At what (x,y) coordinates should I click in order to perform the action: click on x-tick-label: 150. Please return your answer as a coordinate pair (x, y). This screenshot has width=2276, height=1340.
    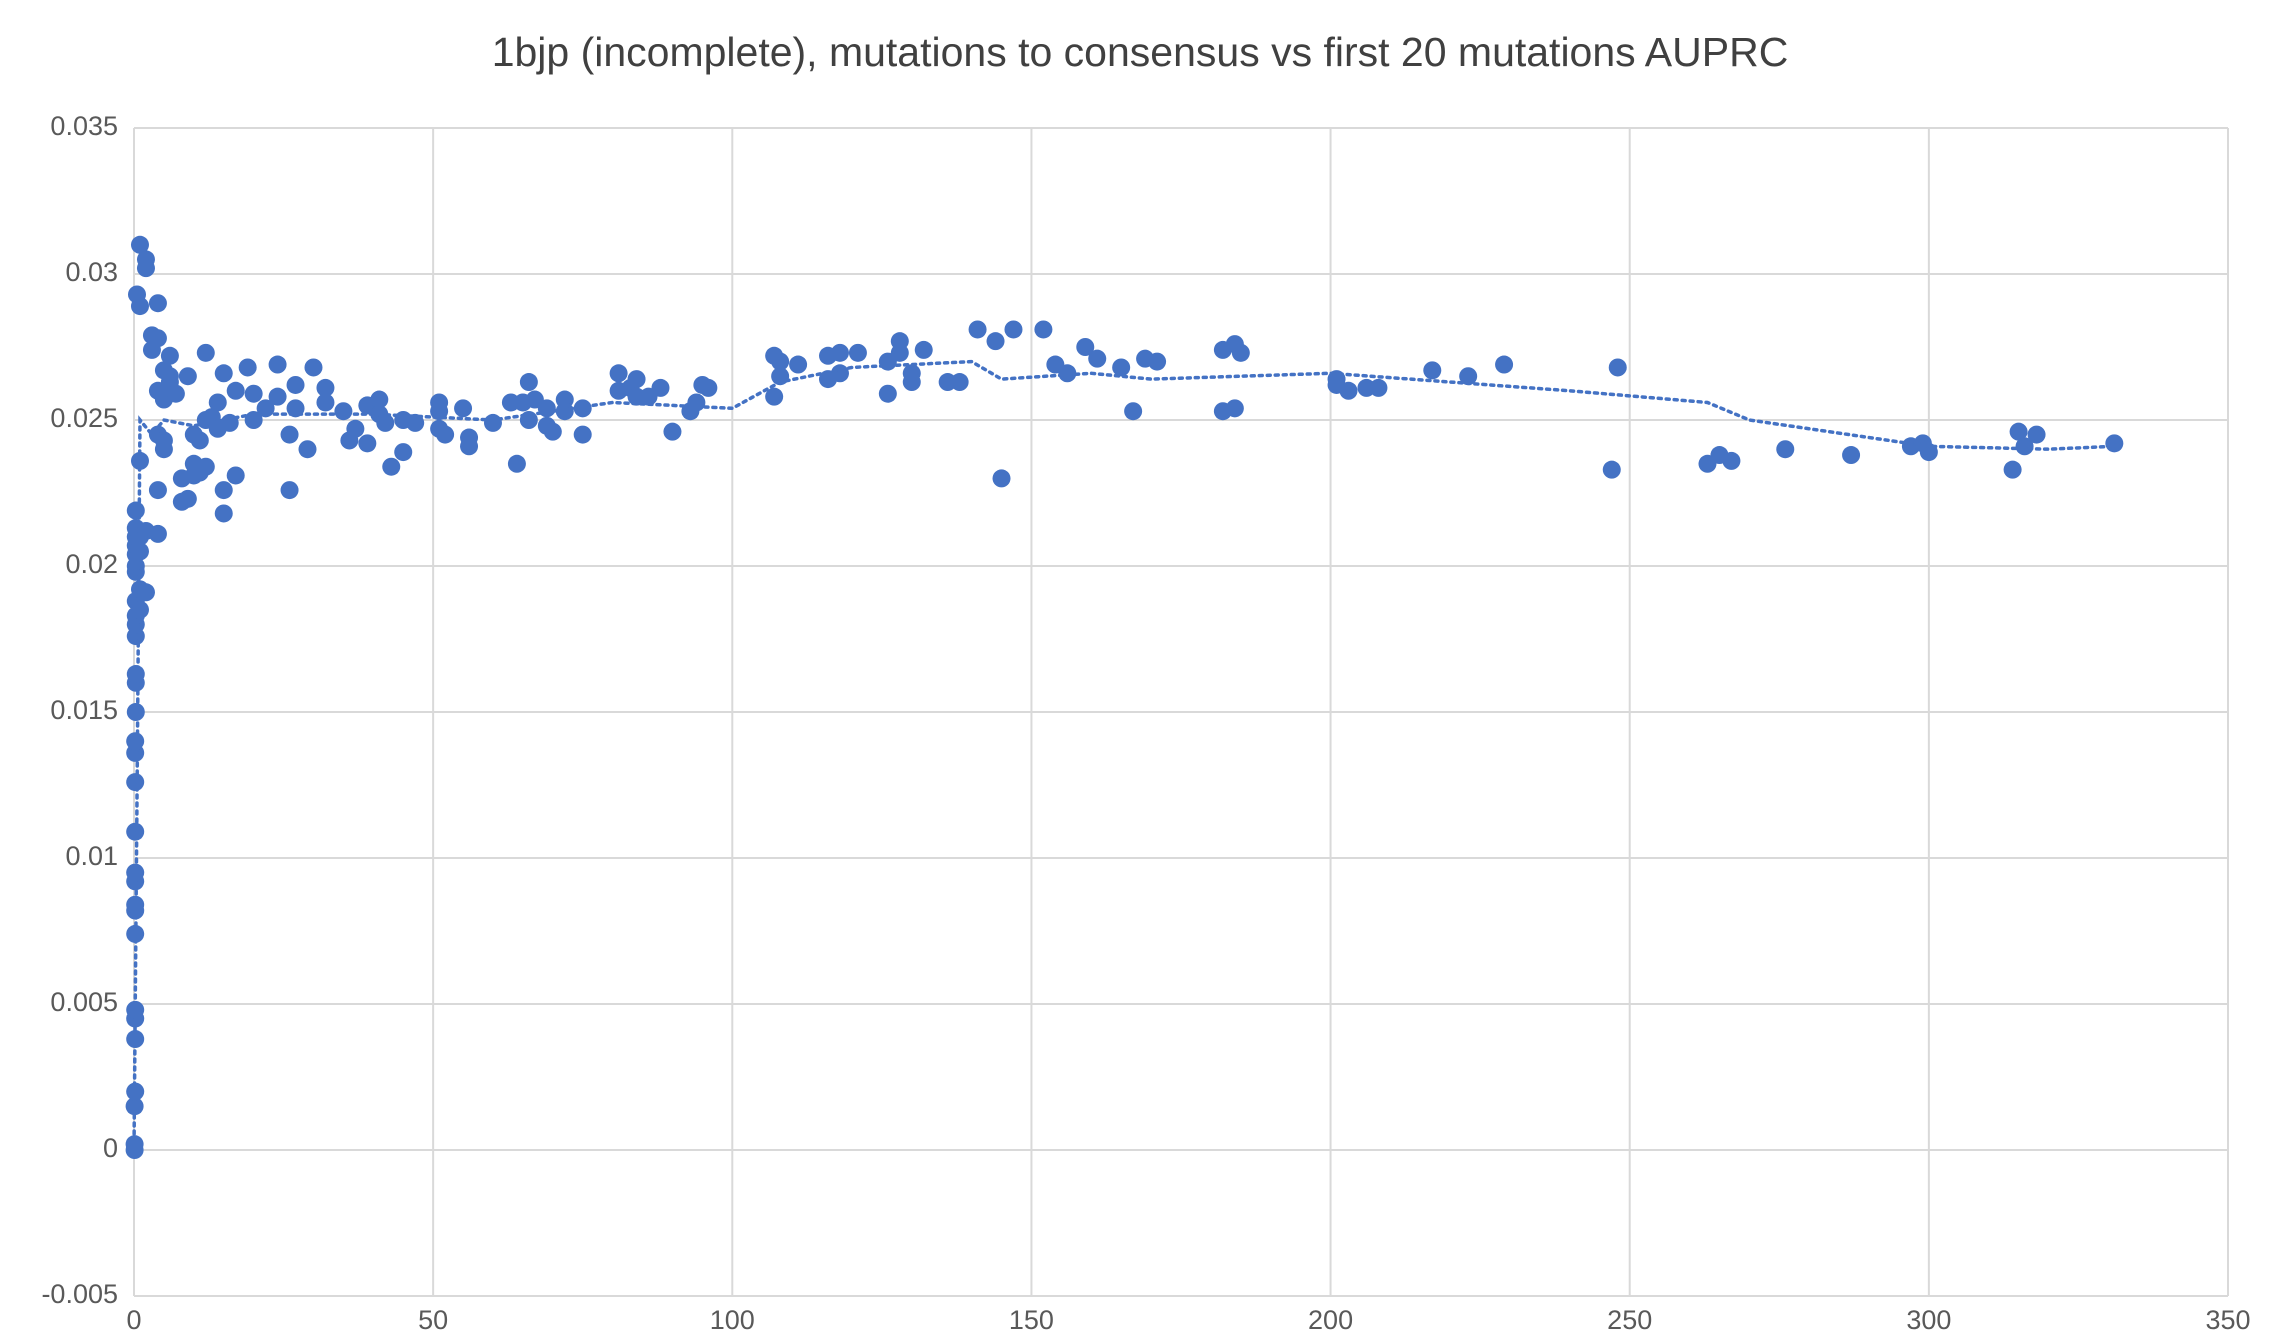
    Looking at the image, I should click on (1031, 1320).